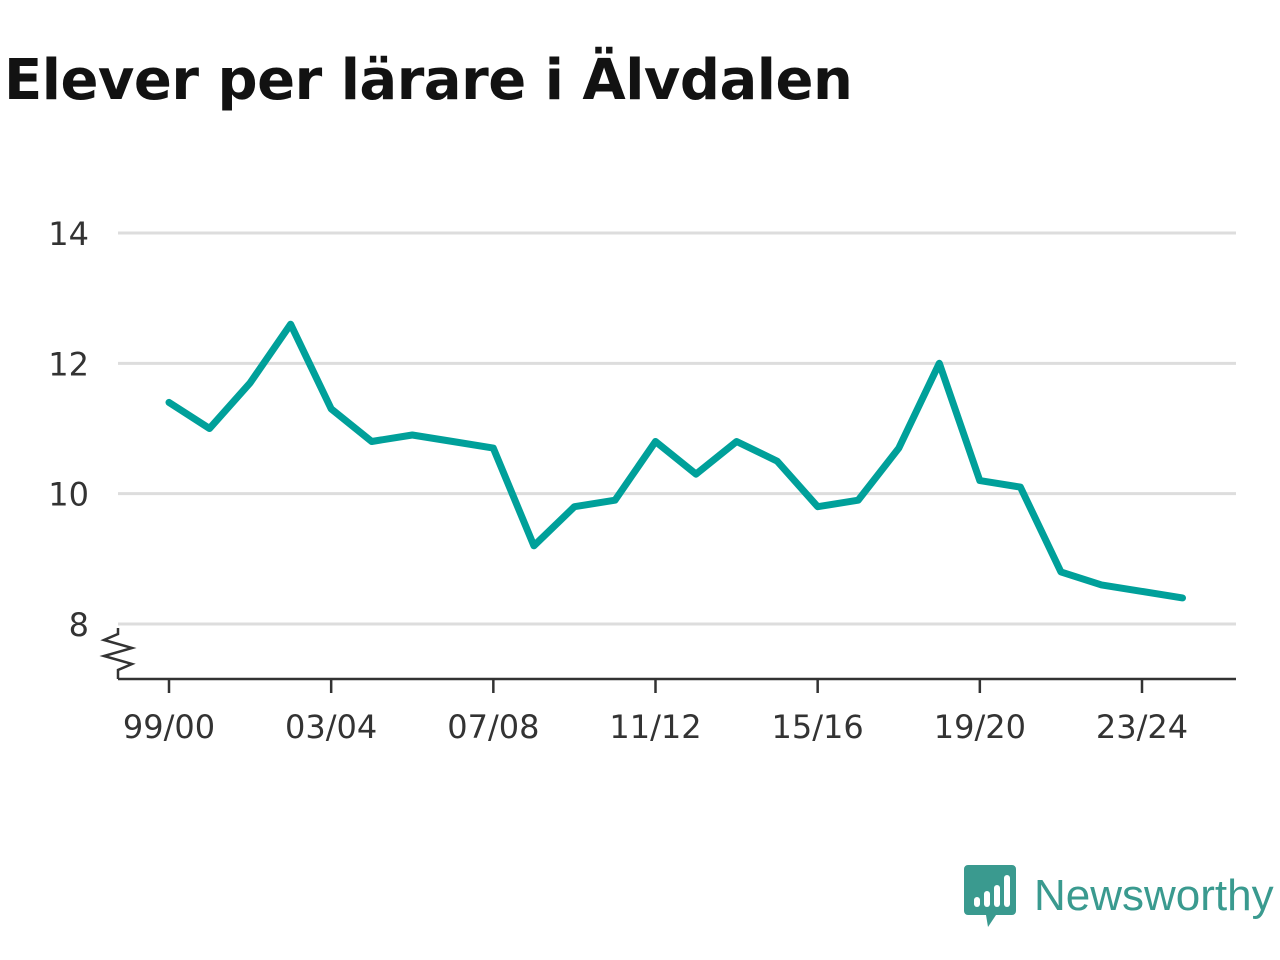  What do you see at coordinates (493, 727) in the screenshot?
I see `x-tick-label: 07/08` at bounding box center [493, 727].